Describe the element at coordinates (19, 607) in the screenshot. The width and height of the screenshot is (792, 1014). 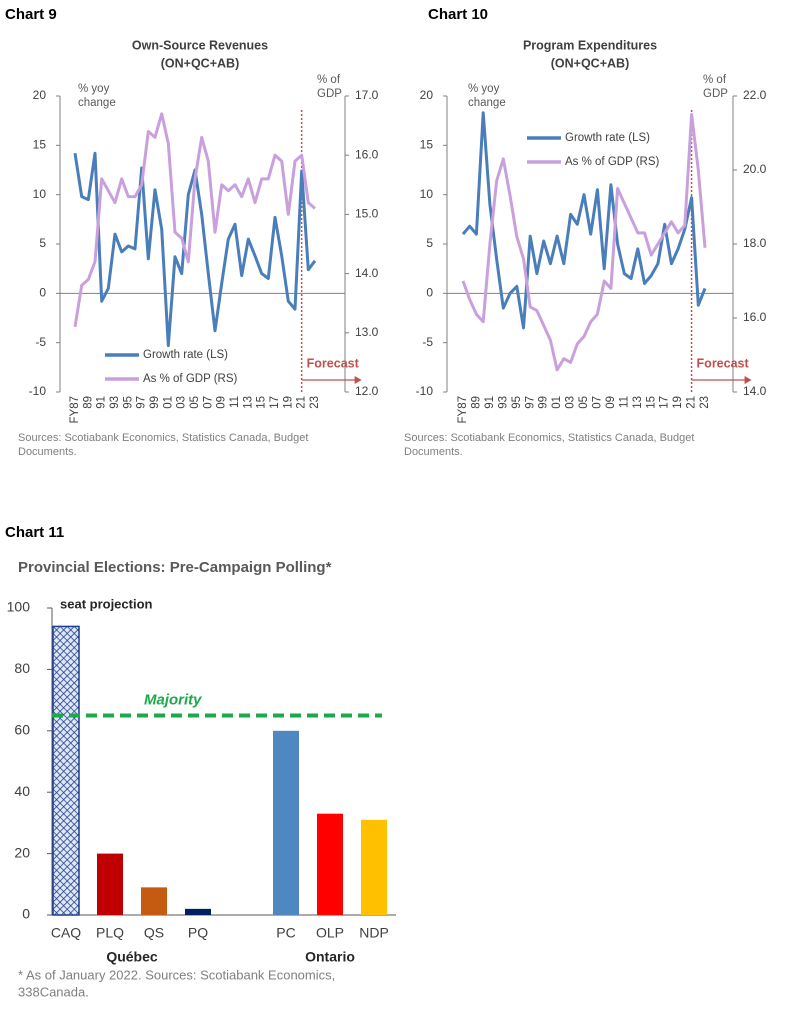
I see `y-tick-label: 100` at that location.